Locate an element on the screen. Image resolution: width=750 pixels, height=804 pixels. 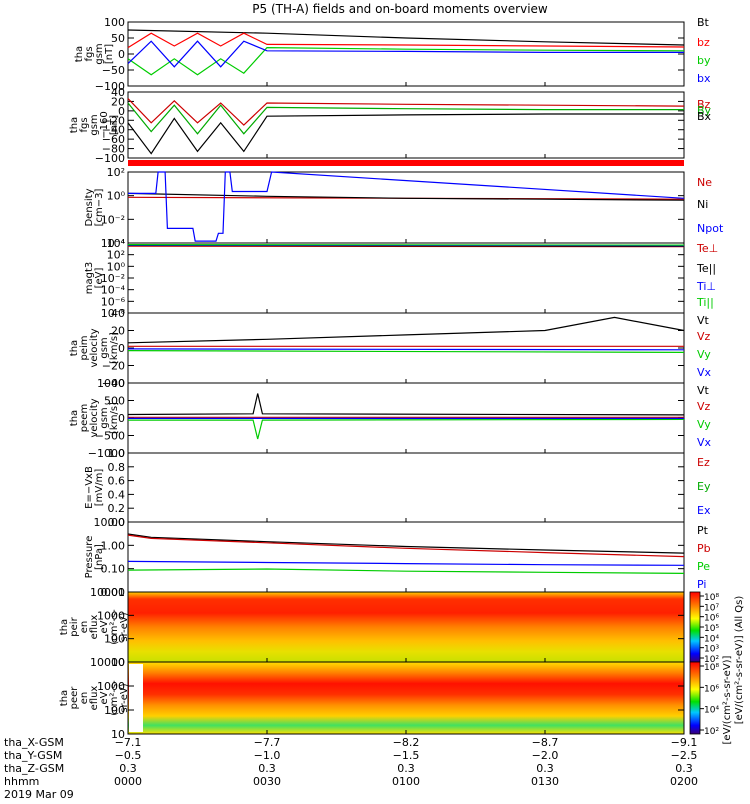
y-axis-label: magt3[eV] is located at coordinates (94, 278).